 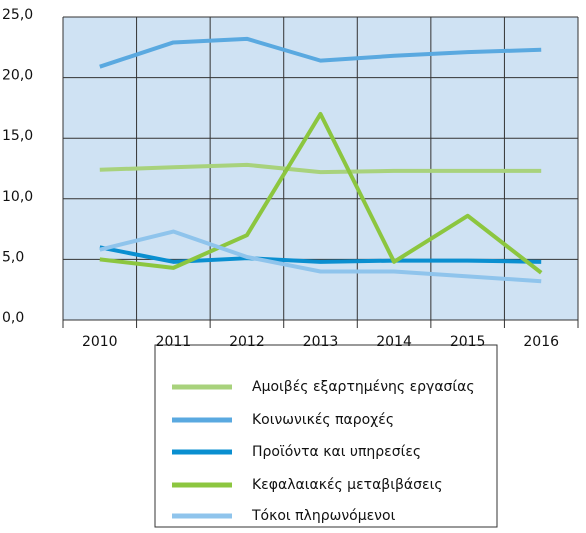 I want to click on x-tick-label: 2011, so click(x=174, y=342).